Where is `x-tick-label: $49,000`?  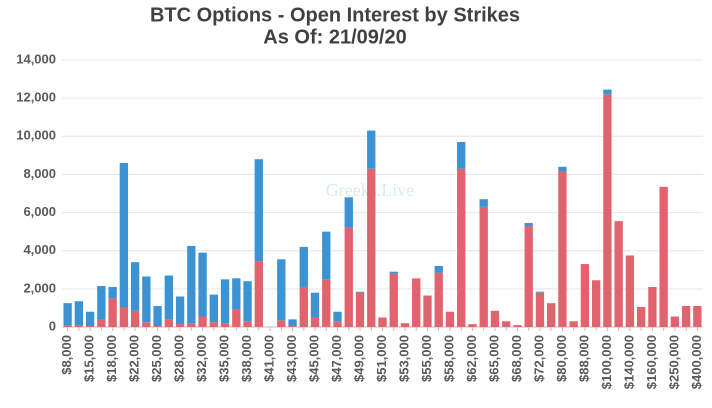 x-tick-label: $49,000 is located at coordinates (358, 358).